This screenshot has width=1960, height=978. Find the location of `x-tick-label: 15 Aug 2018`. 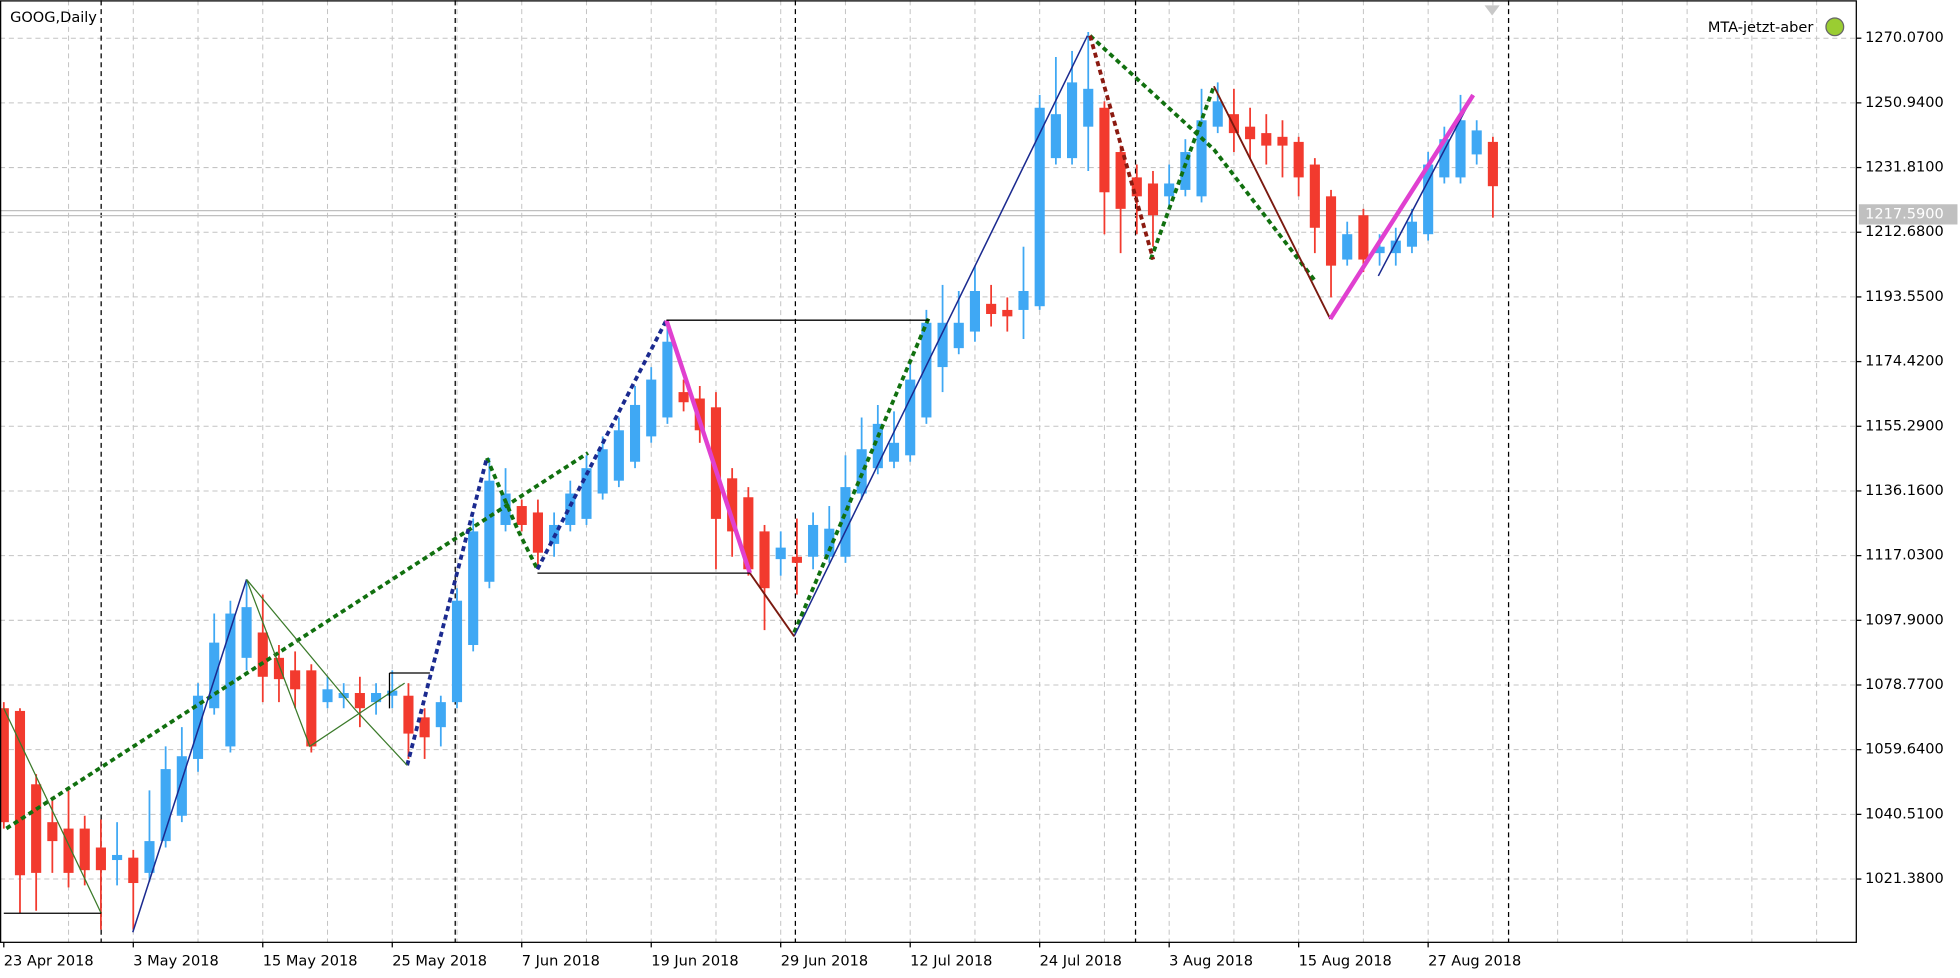

x-tick-label: 15 Aug 2018 is located at coordinates (1345, 961).